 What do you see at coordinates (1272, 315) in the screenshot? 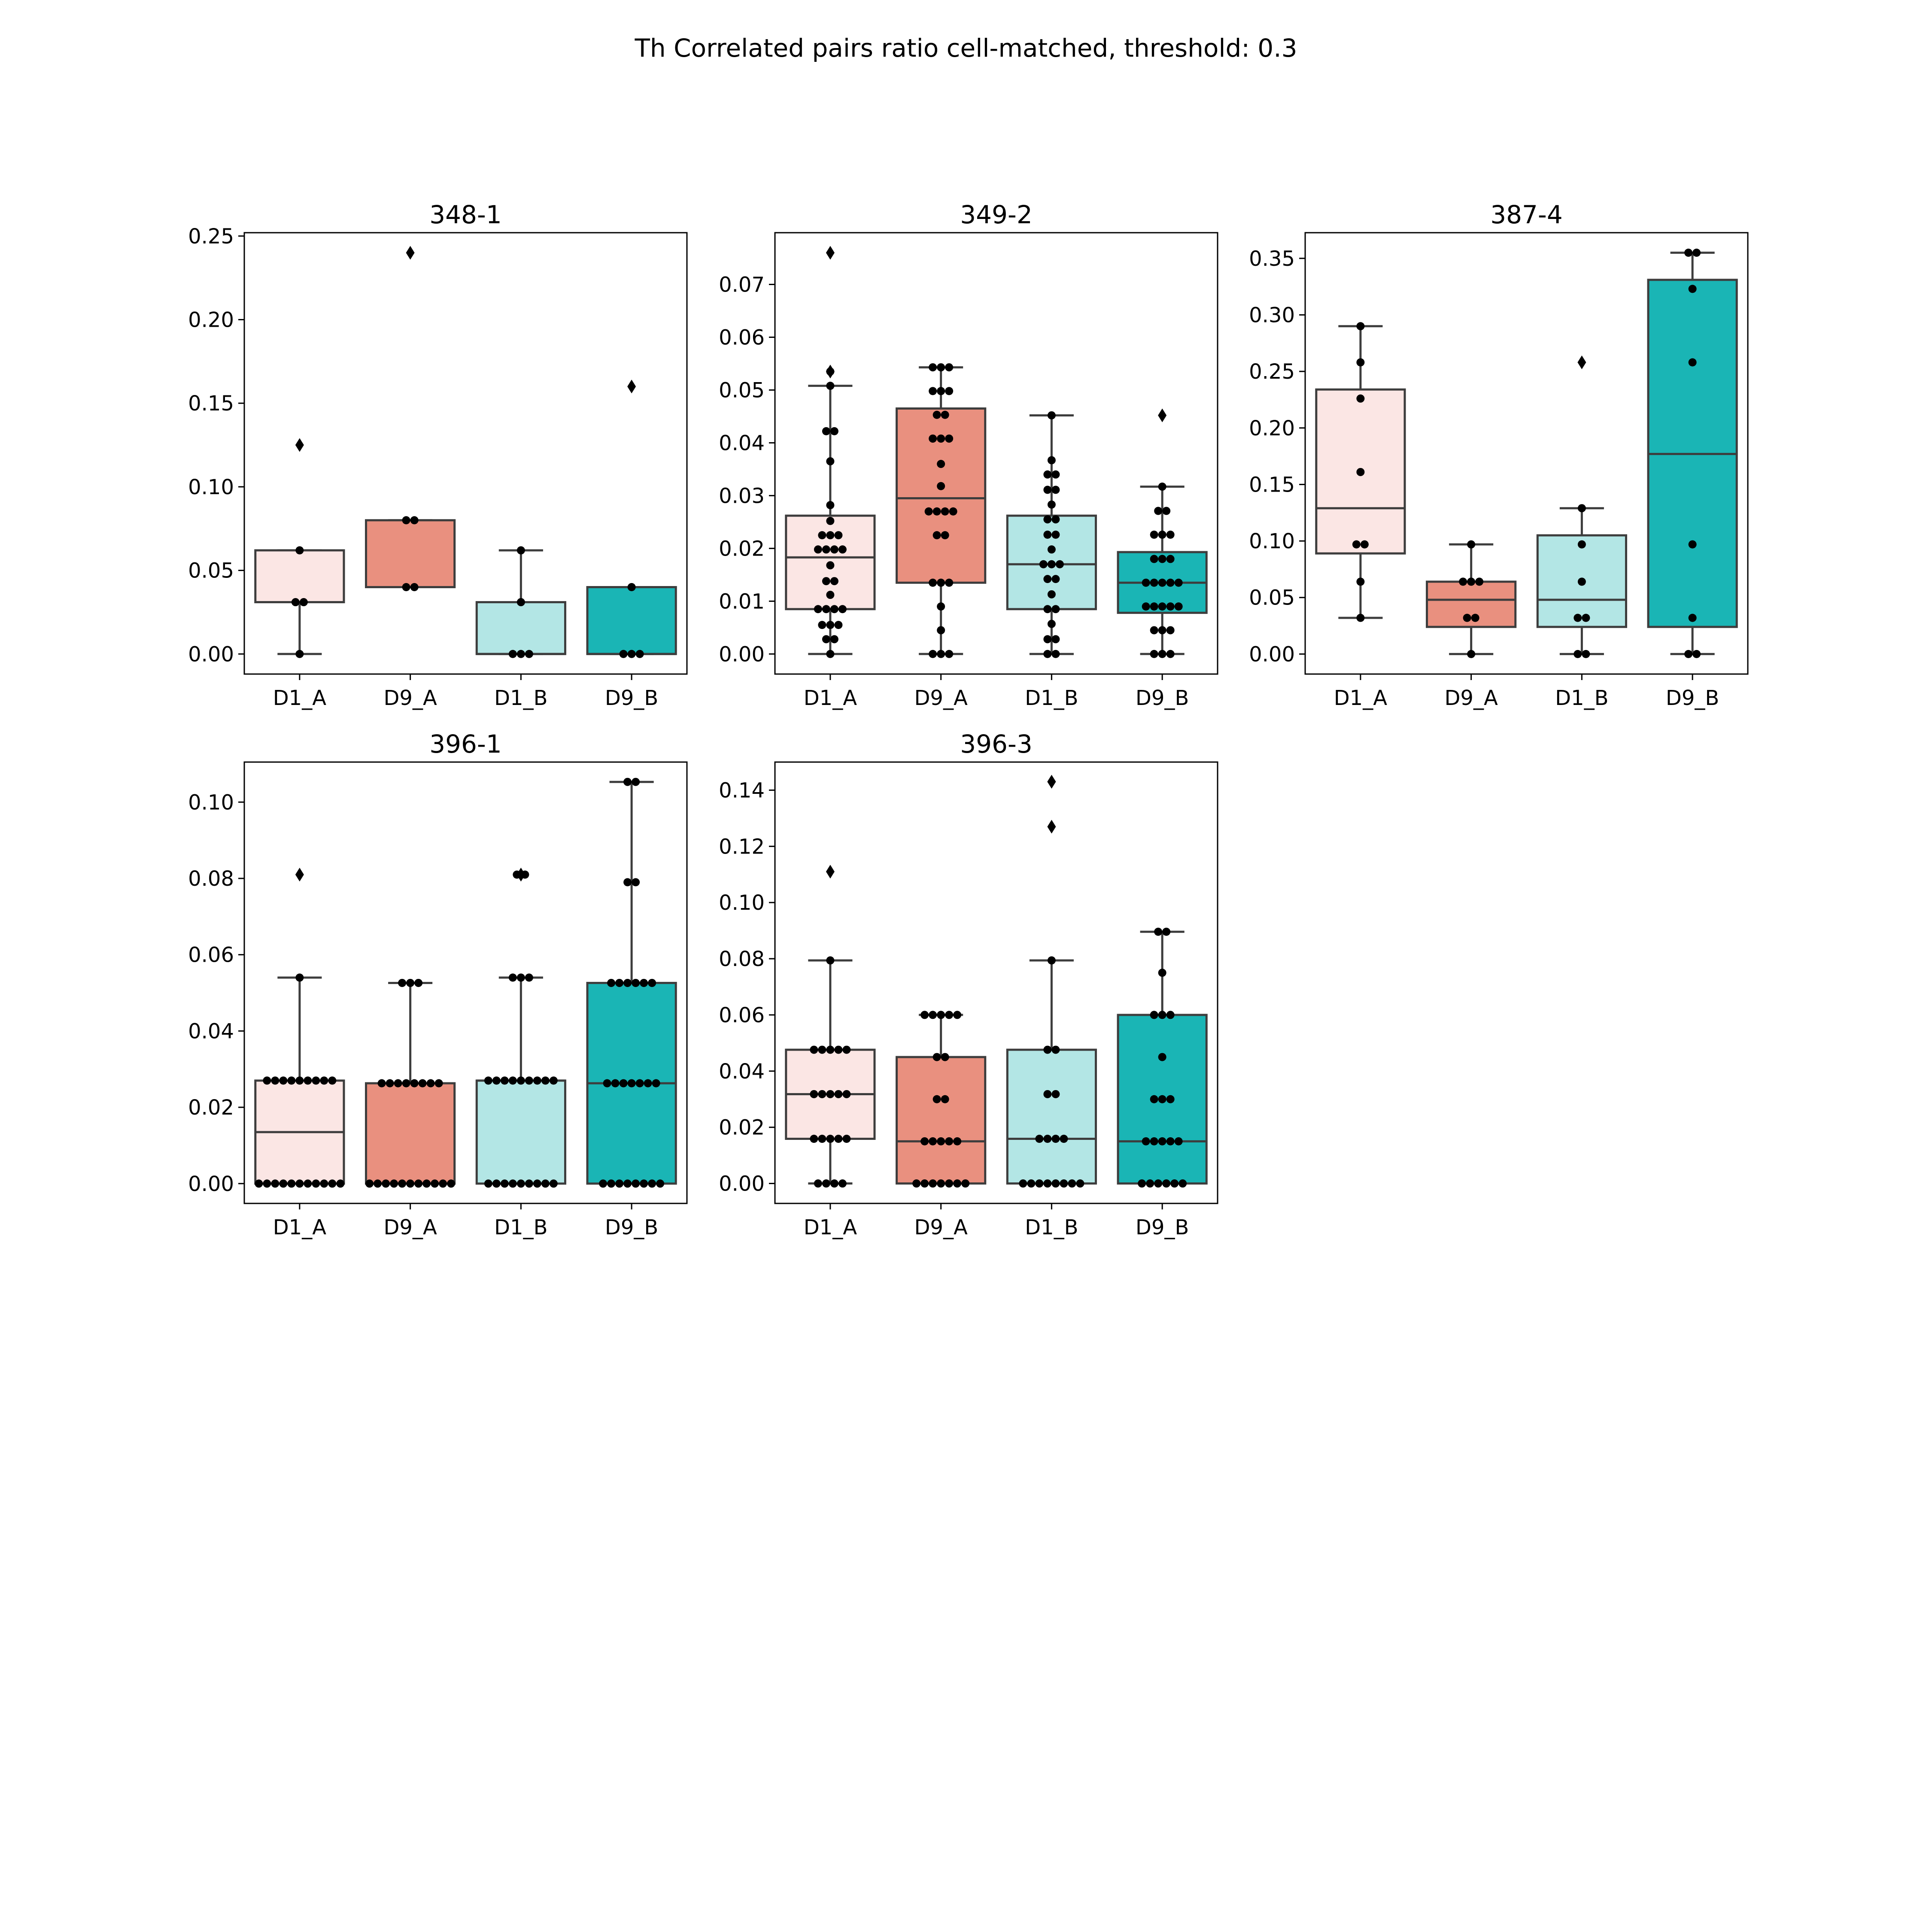
I see `y-tick-label: 0.30` at bounding box center [1272, 315].